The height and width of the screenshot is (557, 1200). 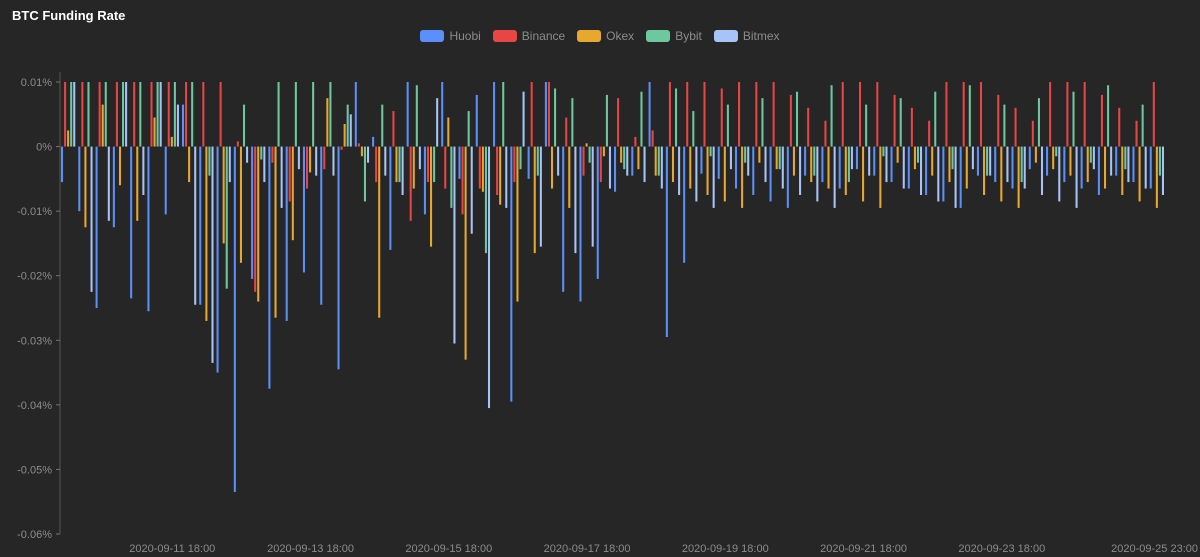 What do you see at coordinates (528, 36) in the screenshot?
I see `legend-item-binance: Binance` at bounding box center [528, 36].